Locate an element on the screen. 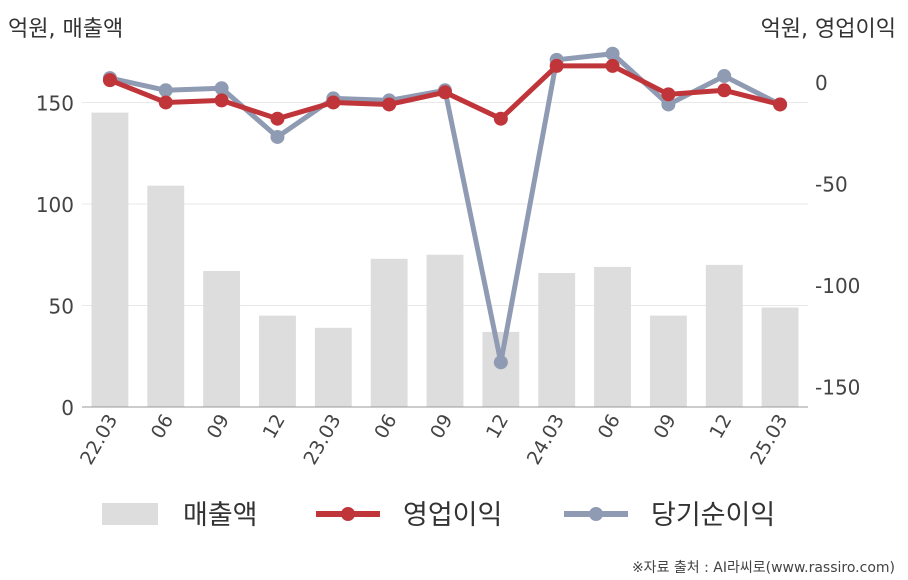 The width and height of the screenshot is (908, 580). legend-marker-net-income is located at coordinates (596, 514).